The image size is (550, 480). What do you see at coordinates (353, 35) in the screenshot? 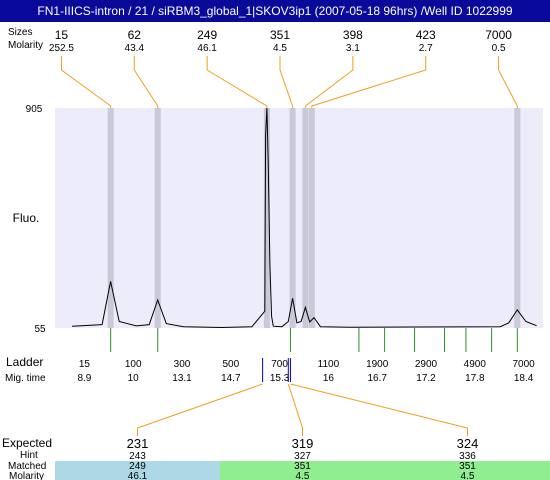
I see `peak-size-label: 398` at bounding box center [353, 35].